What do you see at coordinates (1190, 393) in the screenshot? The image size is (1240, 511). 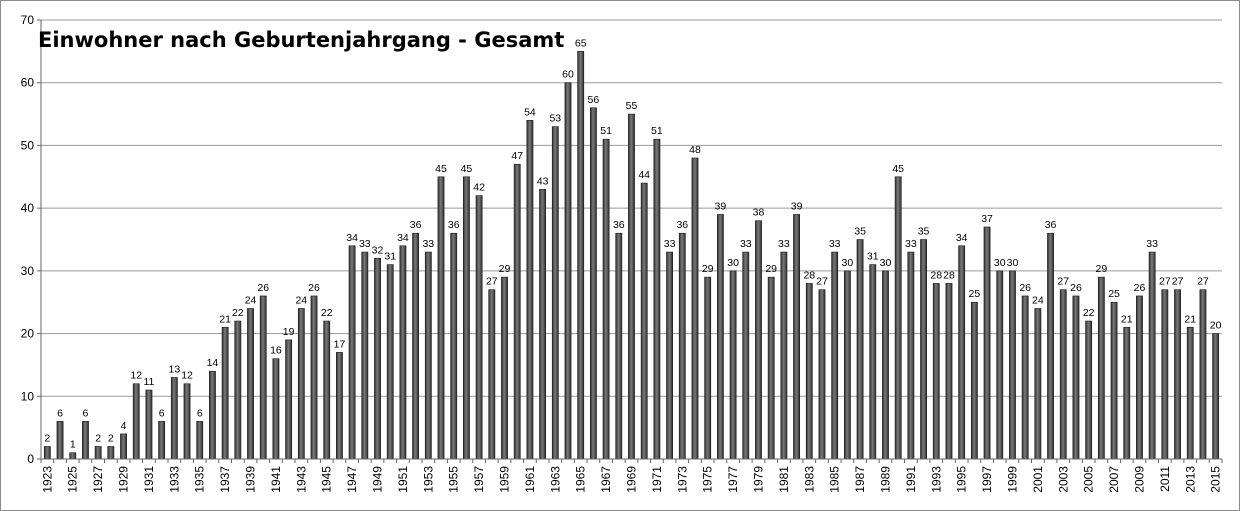 I see `bar-2013` at bounding box center [1190, 393].